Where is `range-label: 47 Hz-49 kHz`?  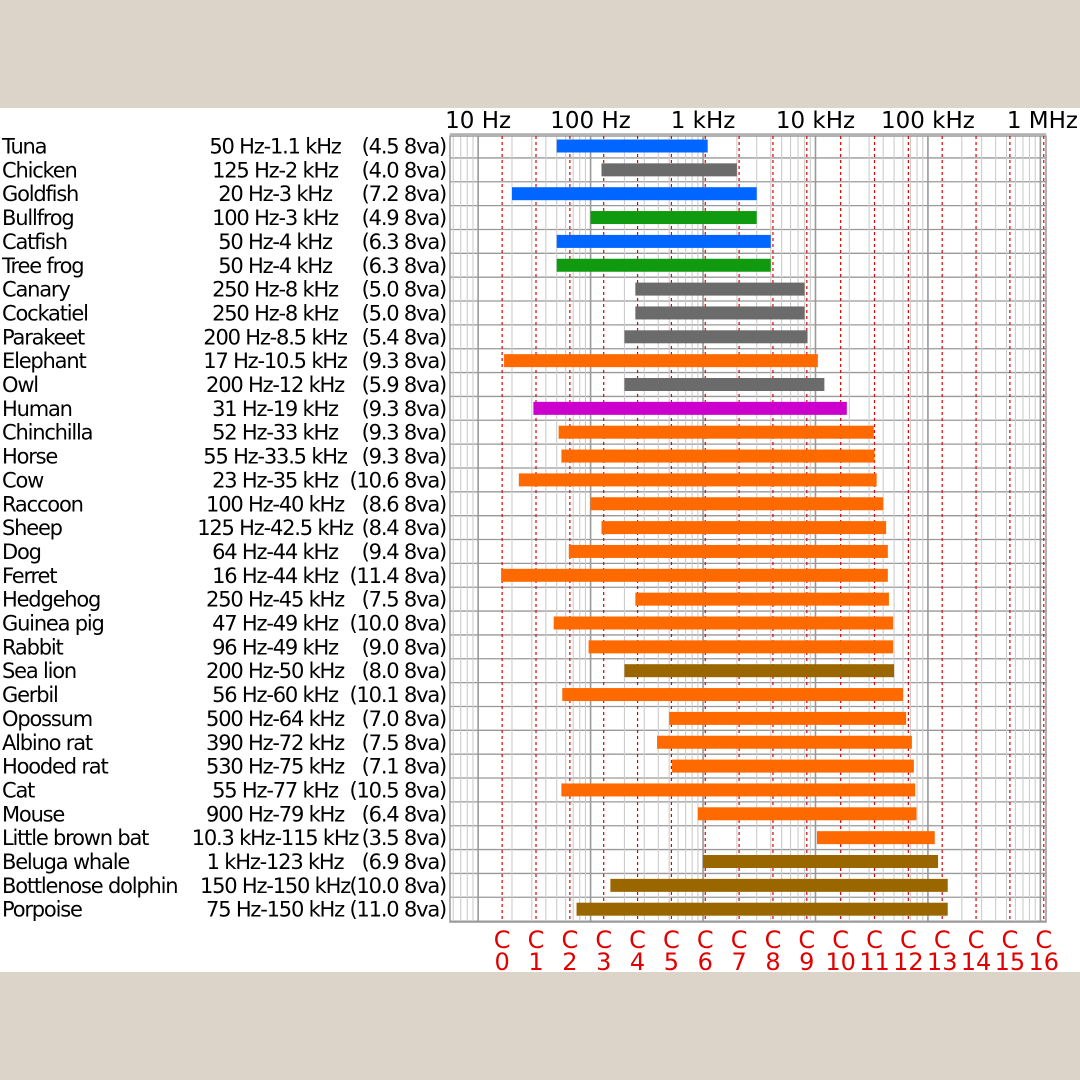
range-label: 47 Hz-49 kHz is located at coordinates (275, 624).